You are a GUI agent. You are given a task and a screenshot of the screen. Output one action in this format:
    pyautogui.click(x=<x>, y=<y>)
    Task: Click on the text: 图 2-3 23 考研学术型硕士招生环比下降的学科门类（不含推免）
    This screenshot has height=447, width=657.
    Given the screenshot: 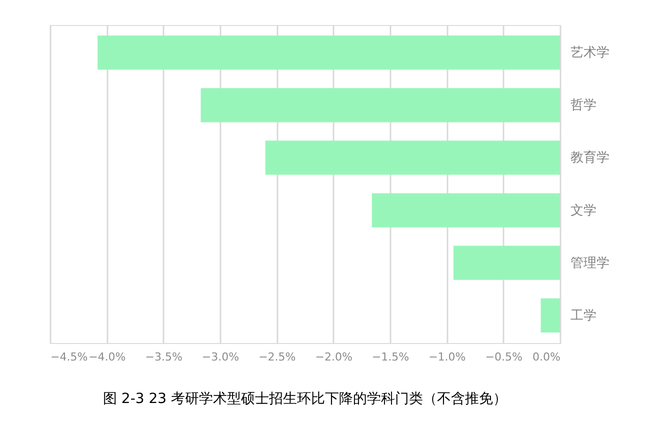 What is the action you would take?
    pyautogui.click(x=305, y=399)
    